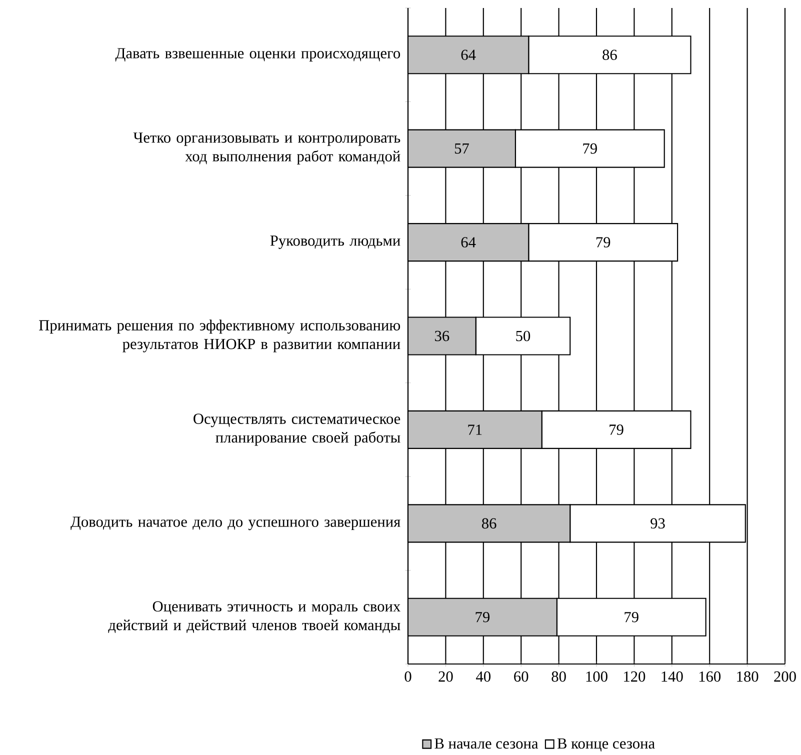 The image size is (801, 755). I want to click on legend-label: В конце сезона, so click(606, 745).